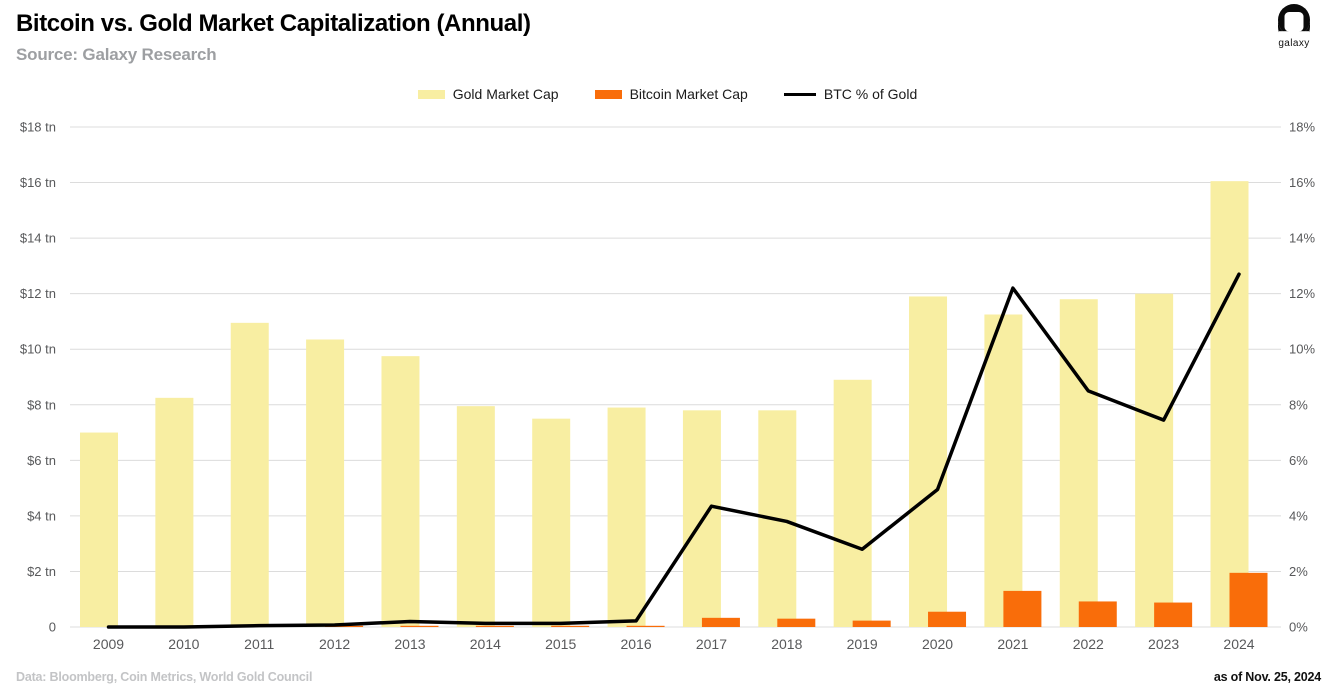 This screenshot has width=1335, height=696. I want to click on right-axis-tick: 10%, so click(1302, 349).